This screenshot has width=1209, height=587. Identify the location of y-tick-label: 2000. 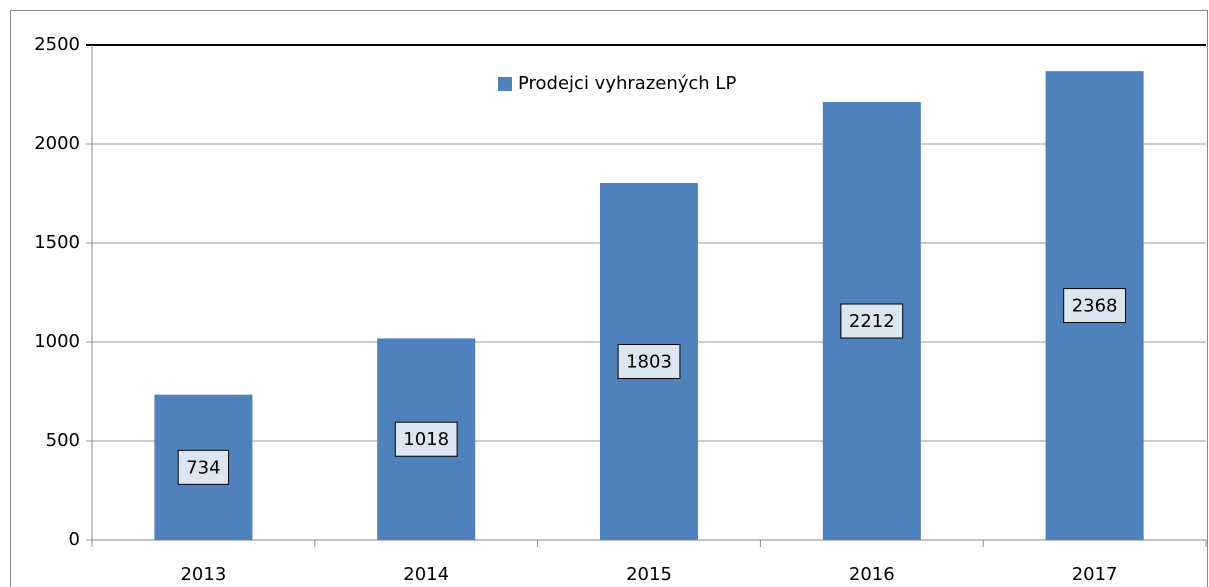
(57, 143).